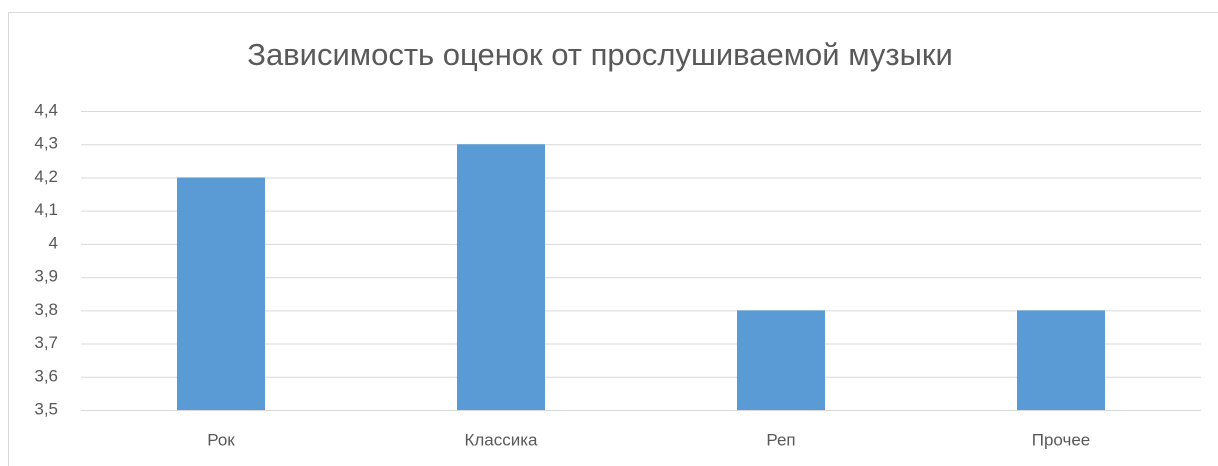 The height and width of the screenshot is (466, 1218). Describe the element at coordinates (780, 439) in the screenshot. I see `x-tick-label: Реп` at that location.